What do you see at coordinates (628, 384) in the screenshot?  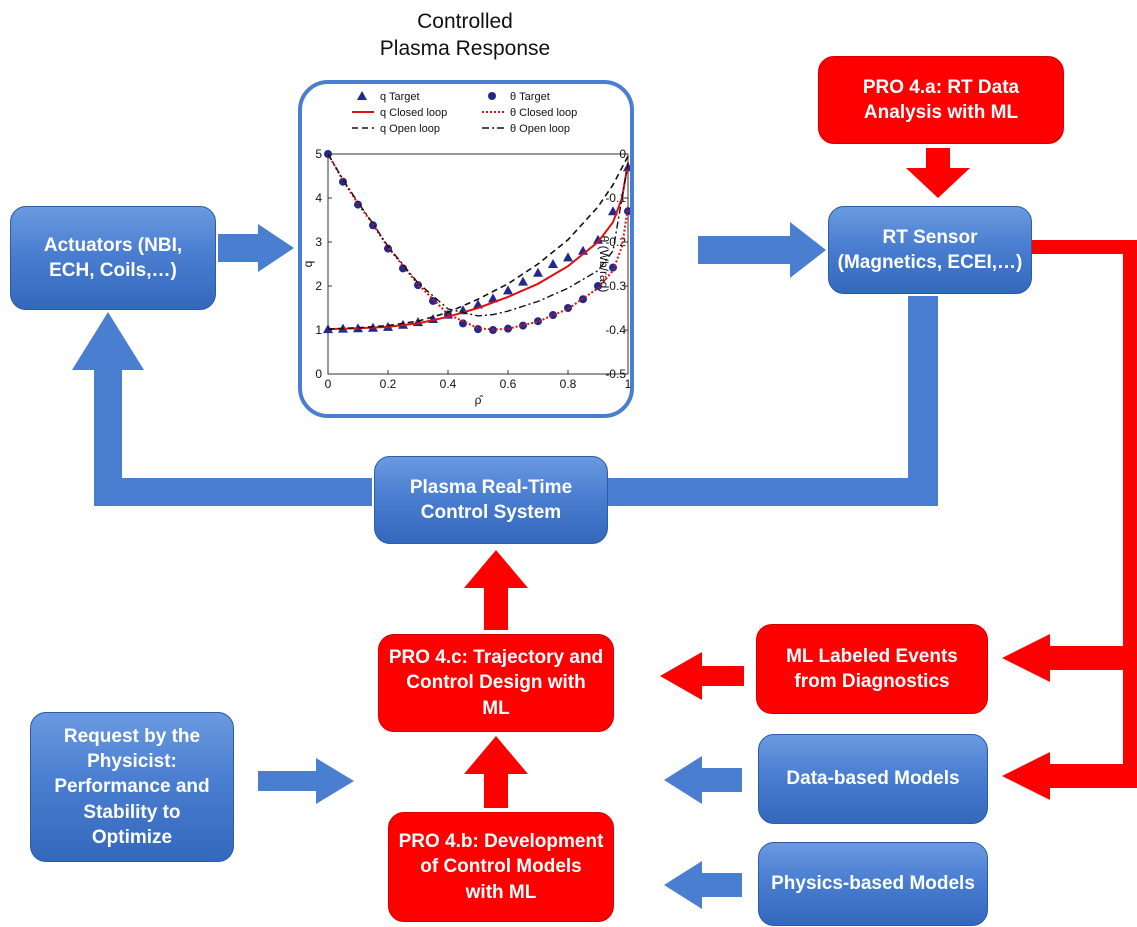 I see `x-tick-label: 1` at bounding box center [628, 384].